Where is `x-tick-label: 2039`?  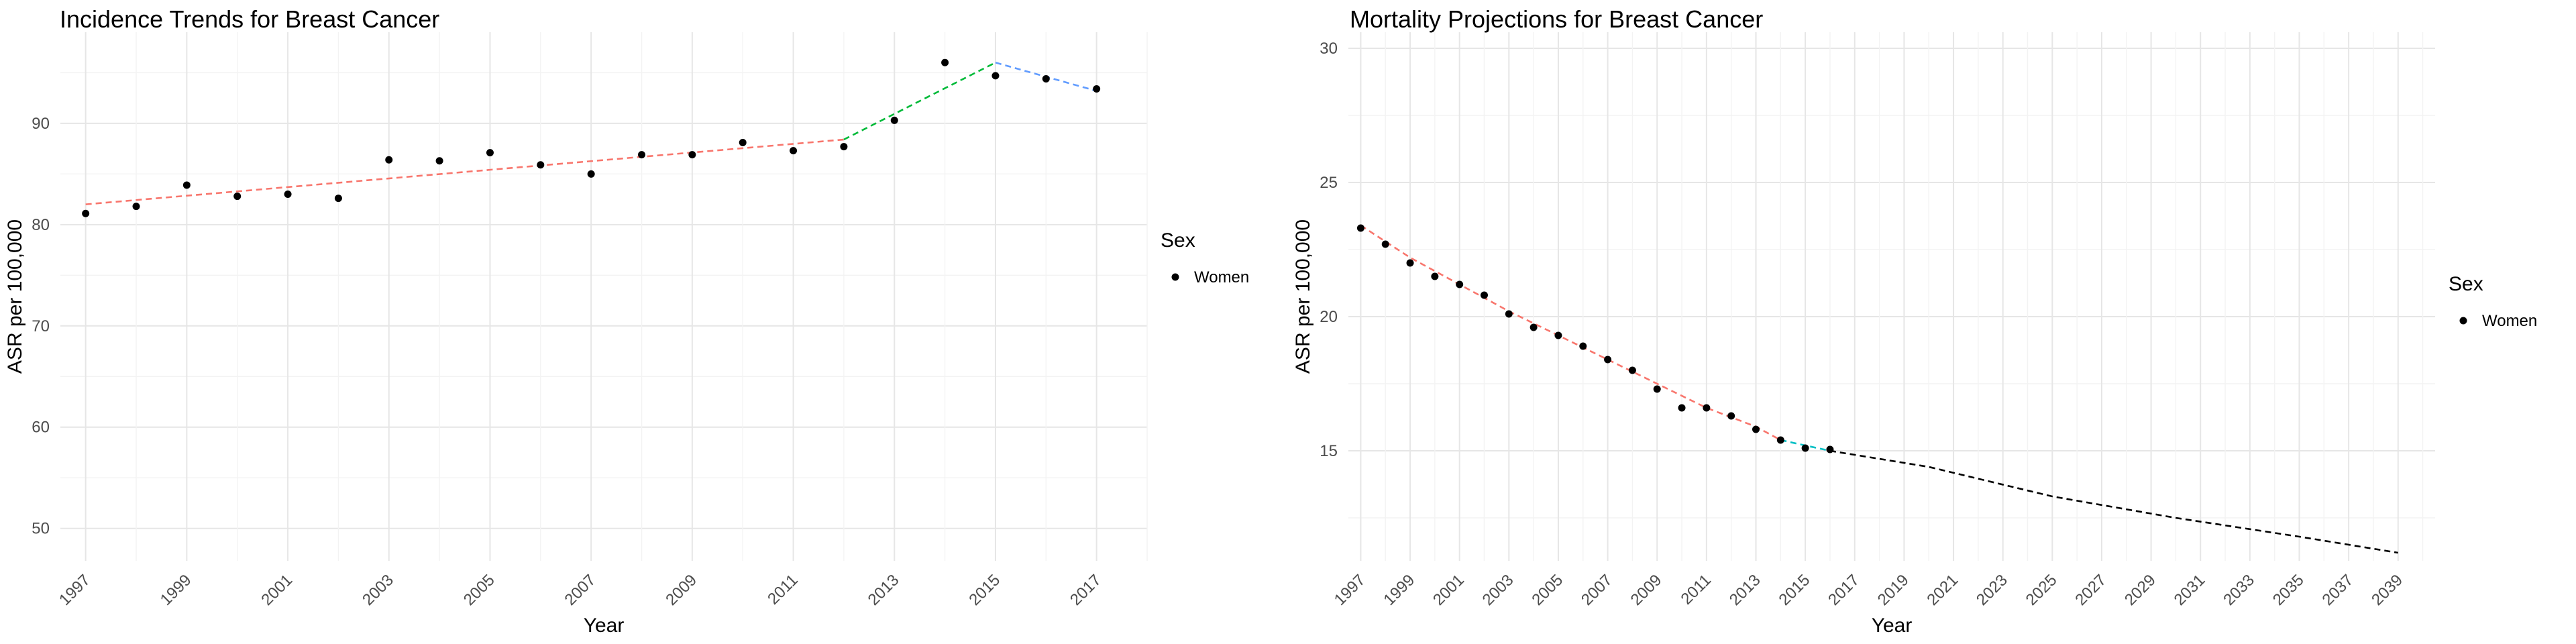 x-tick-label: 2039 is located at coordinates (2387, 590).